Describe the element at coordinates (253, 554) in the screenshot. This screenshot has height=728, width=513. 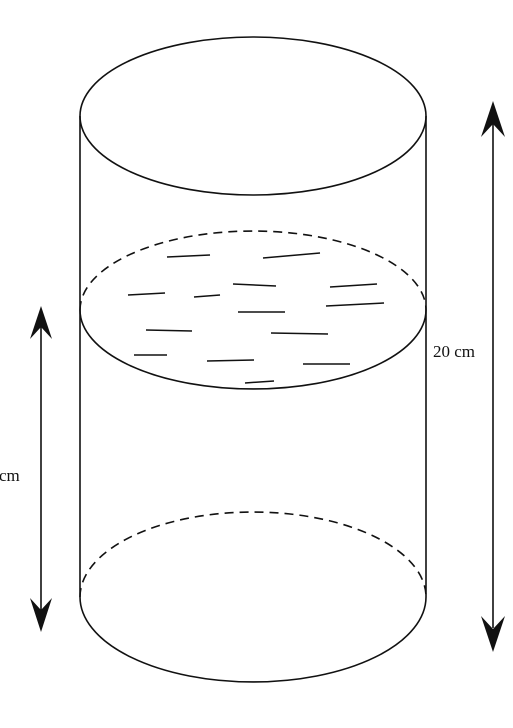
I see `cylinder-bottom-back` at that location.